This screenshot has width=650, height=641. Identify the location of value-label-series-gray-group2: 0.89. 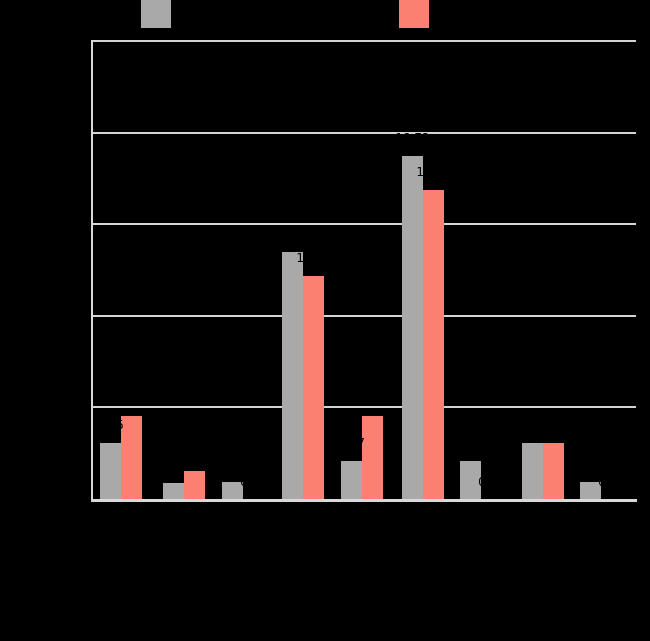
(173, 464).